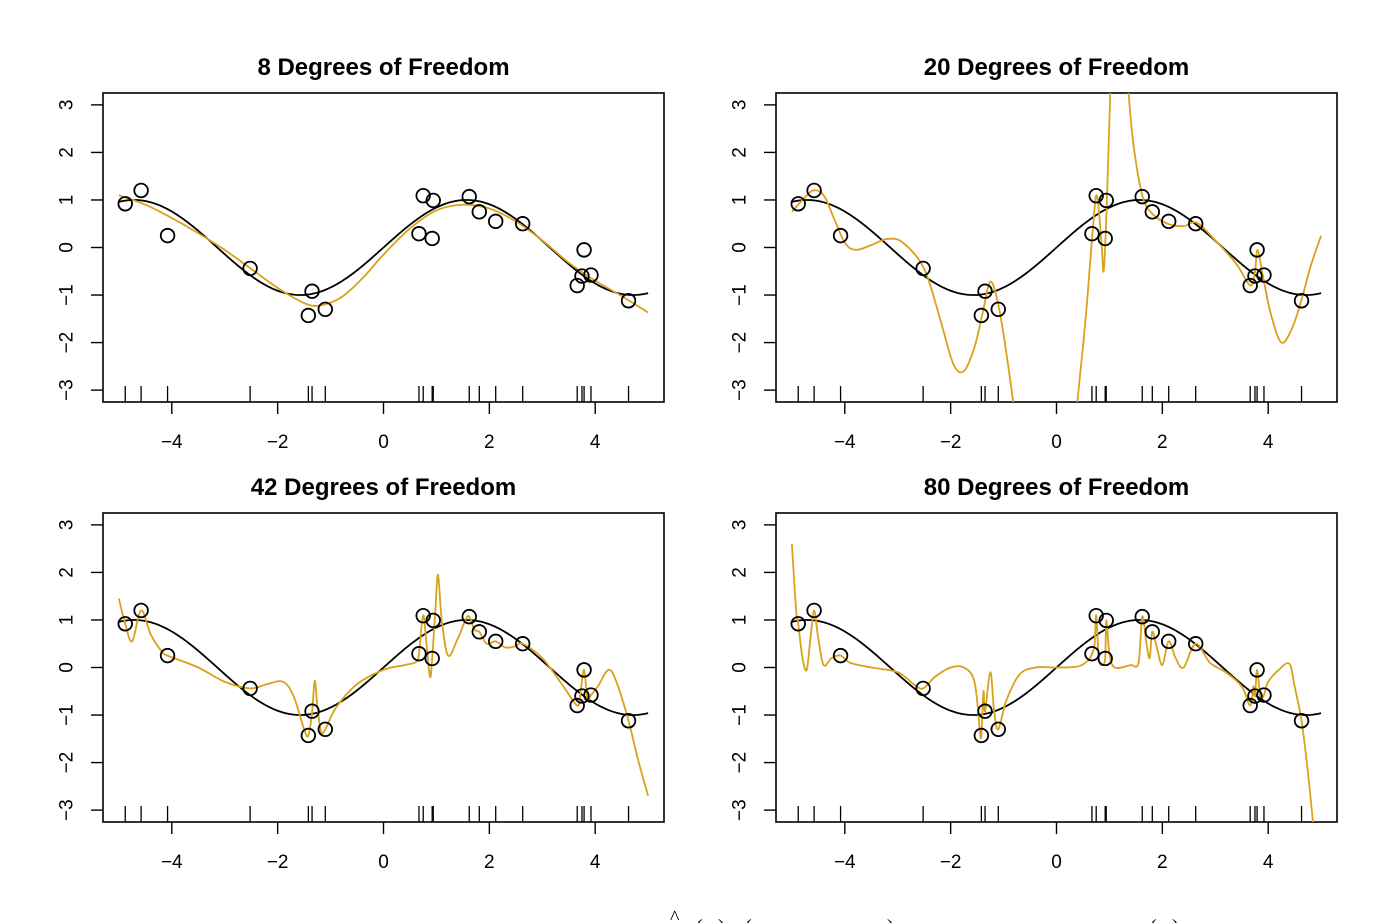  Describe the element at coordinates (675, 915) in the screenshot. I see `caption-fragment: ^` at that location.